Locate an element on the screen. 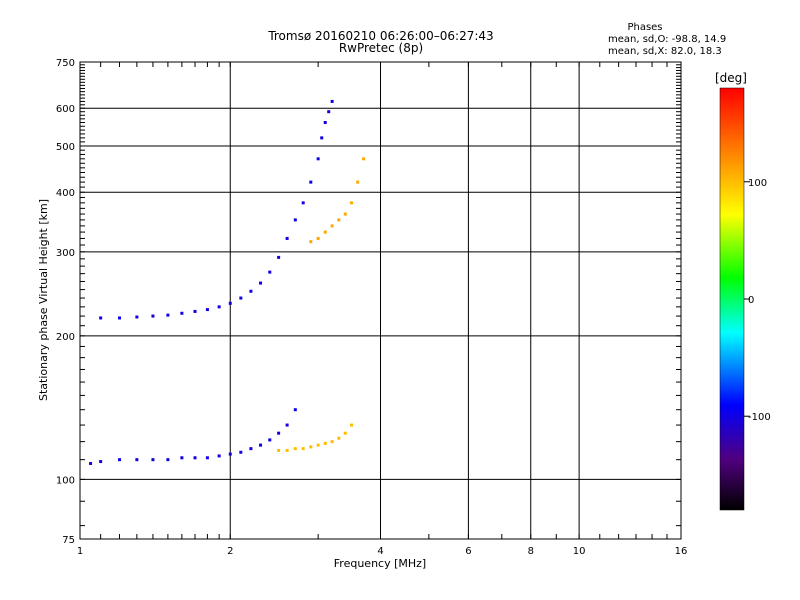  x-tick-label: 6 is located at coordinates (468, 551).